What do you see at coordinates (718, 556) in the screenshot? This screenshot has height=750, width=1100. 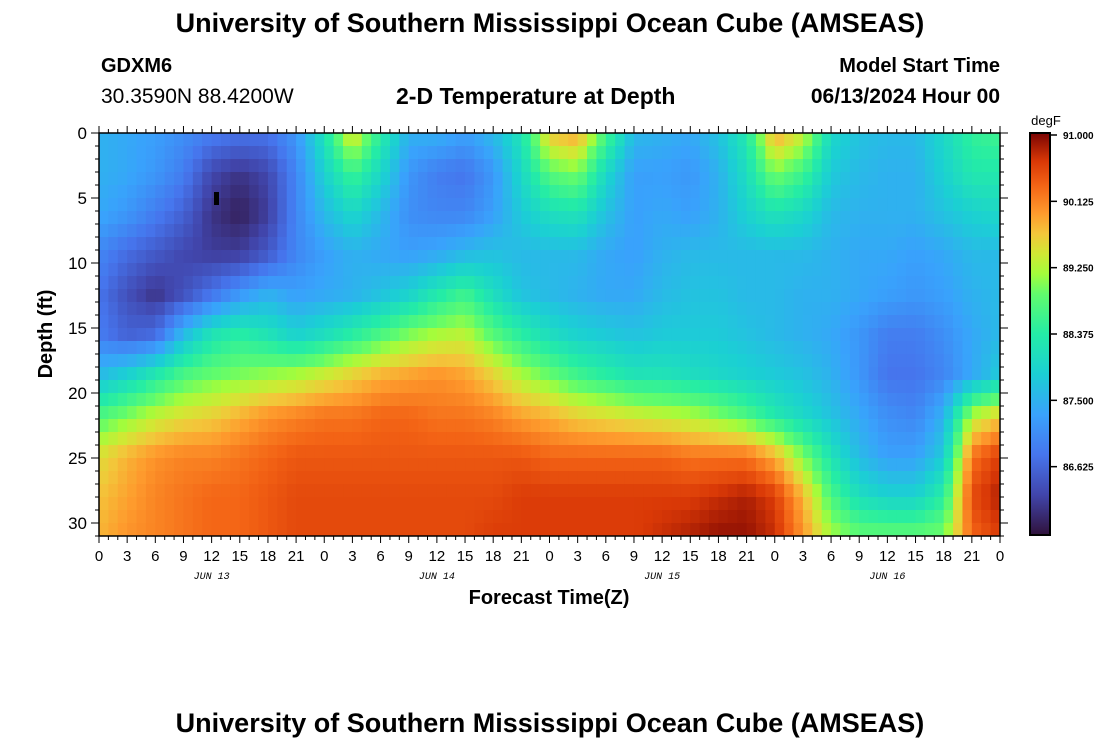 I see `x-tick-label: 18` at bounding box center [718, 556].